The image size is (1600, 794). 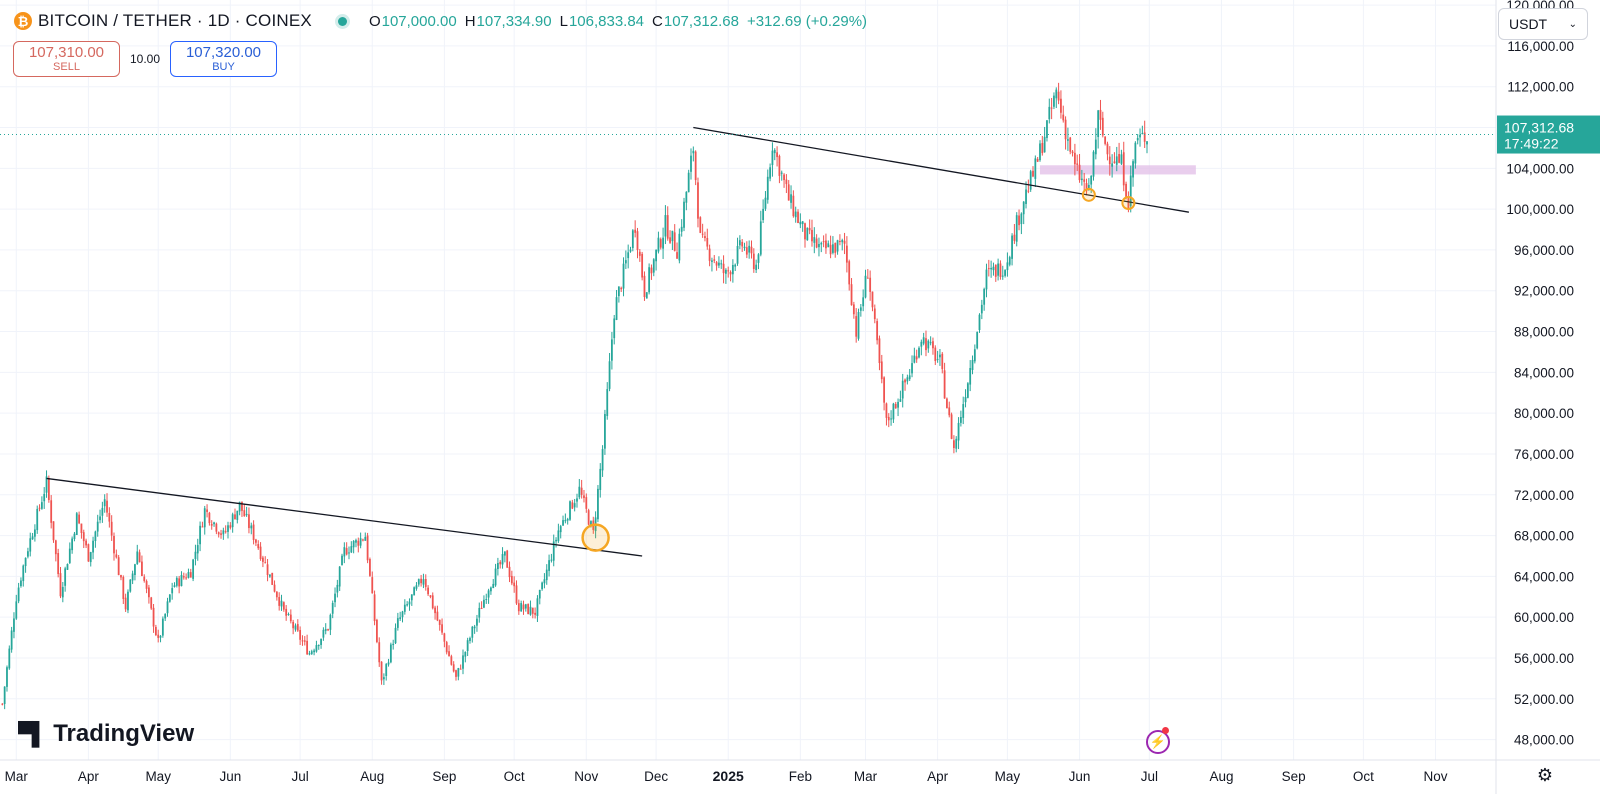 I want to click on y-tick-label: 76,000.00, so click(x=1544, y=454).